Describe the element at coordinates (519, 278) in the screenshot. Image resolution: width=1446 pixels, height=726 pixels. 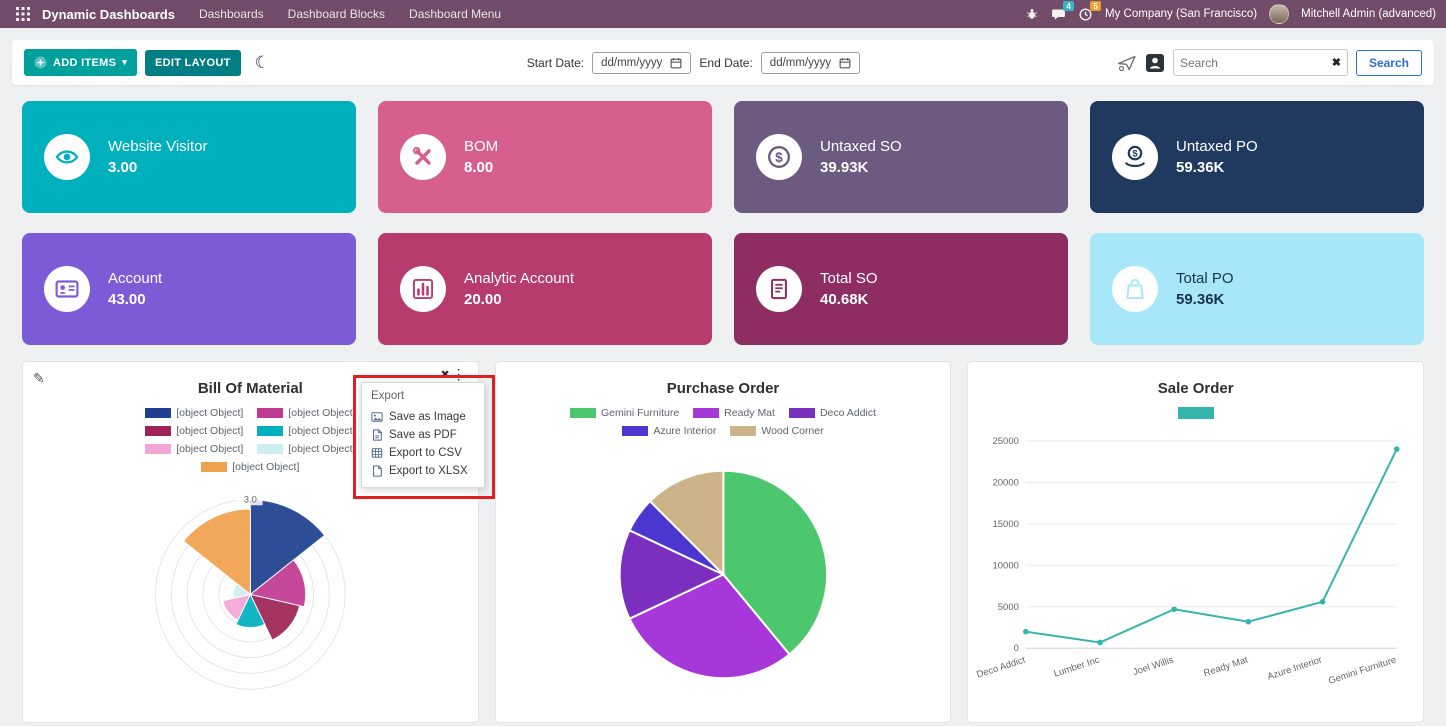
I see `tile-title: Analytic Account` at that location.